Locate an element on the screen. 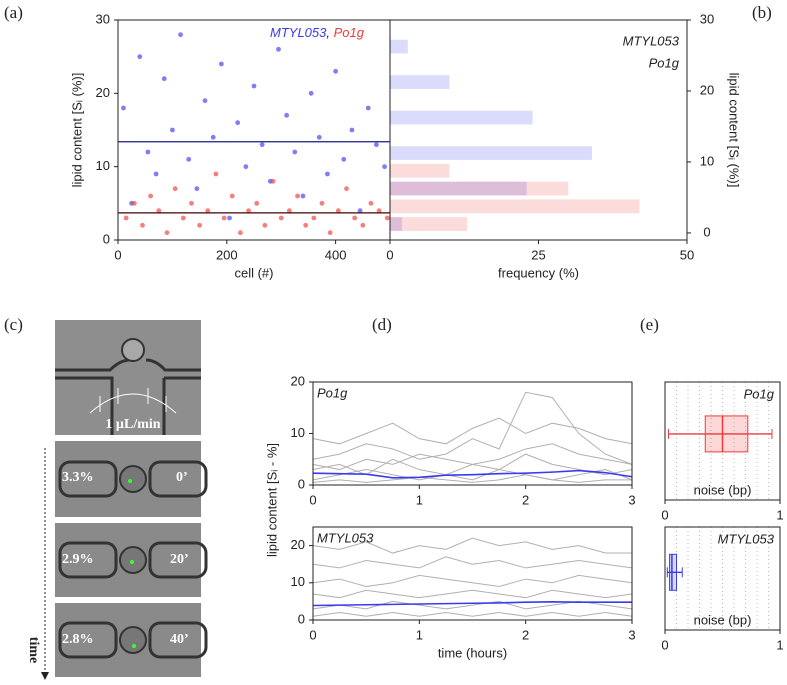 This screenshot has height=685, width=787. panel-label: (c) is located at coordinates (13, 324).